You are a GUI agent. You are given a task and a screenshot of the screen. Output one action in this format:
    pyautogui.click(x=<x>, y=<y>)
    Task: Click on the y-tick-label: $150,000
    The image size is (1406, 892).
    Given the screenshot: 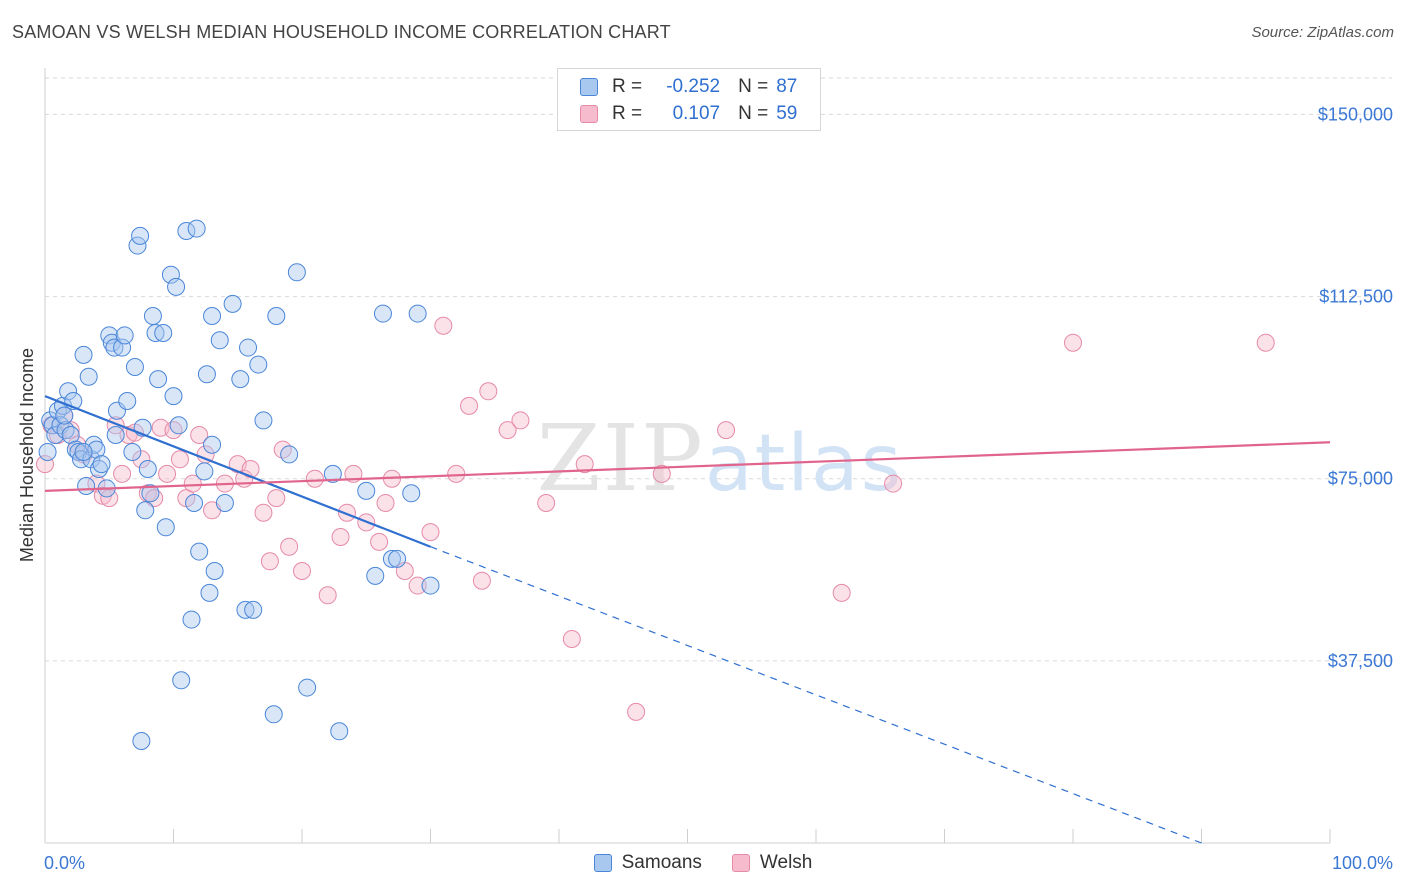 What is the action you would take?
    pyautogui.click(x=1355, y=114)
    